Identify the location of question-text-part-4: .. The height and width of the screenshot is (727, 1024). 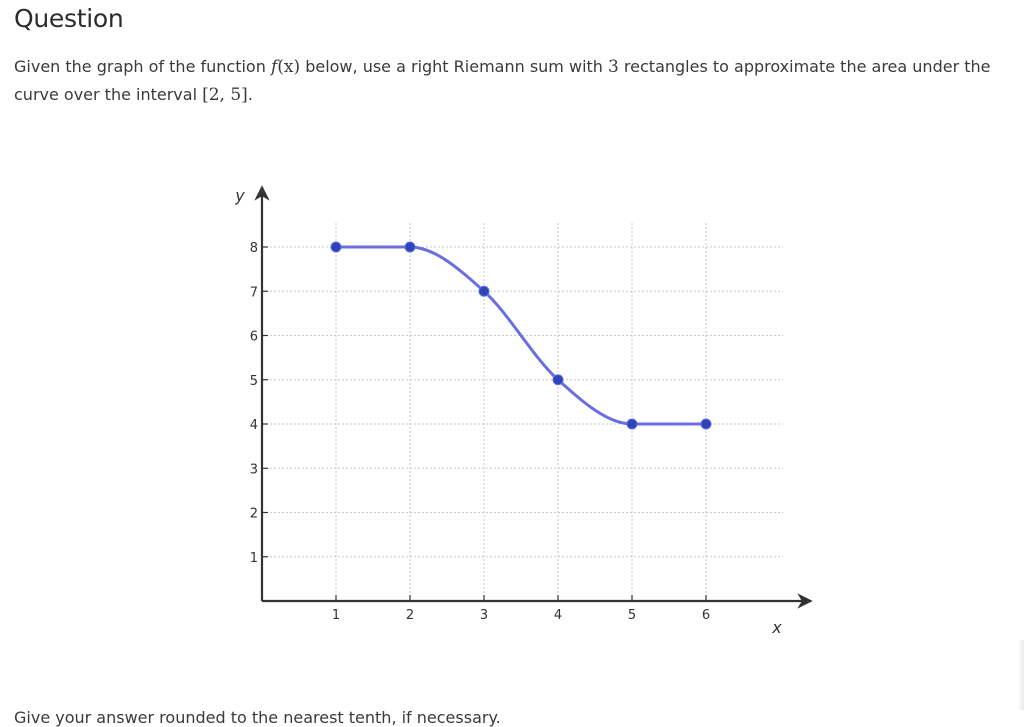
(250, 94).